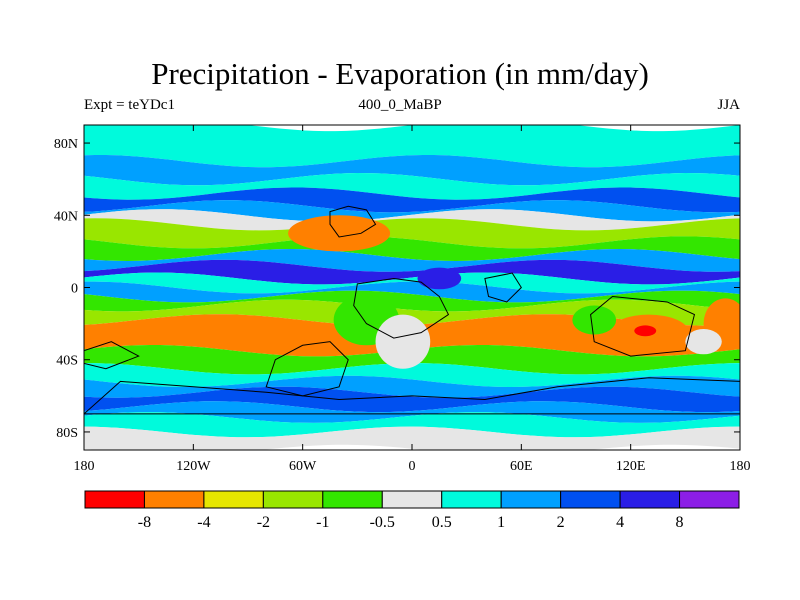  Describe the element at coordinates (382, 522) in the screenshot. I see `colorbar-label: -0.5` at that location.